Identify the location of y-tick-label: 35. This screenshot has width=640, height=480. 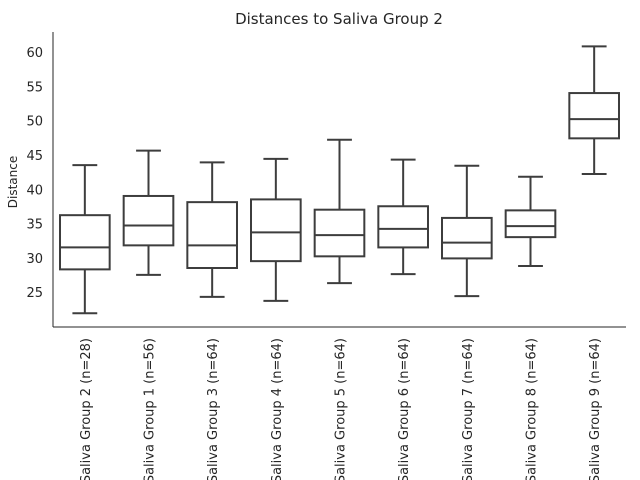
(34, 225).